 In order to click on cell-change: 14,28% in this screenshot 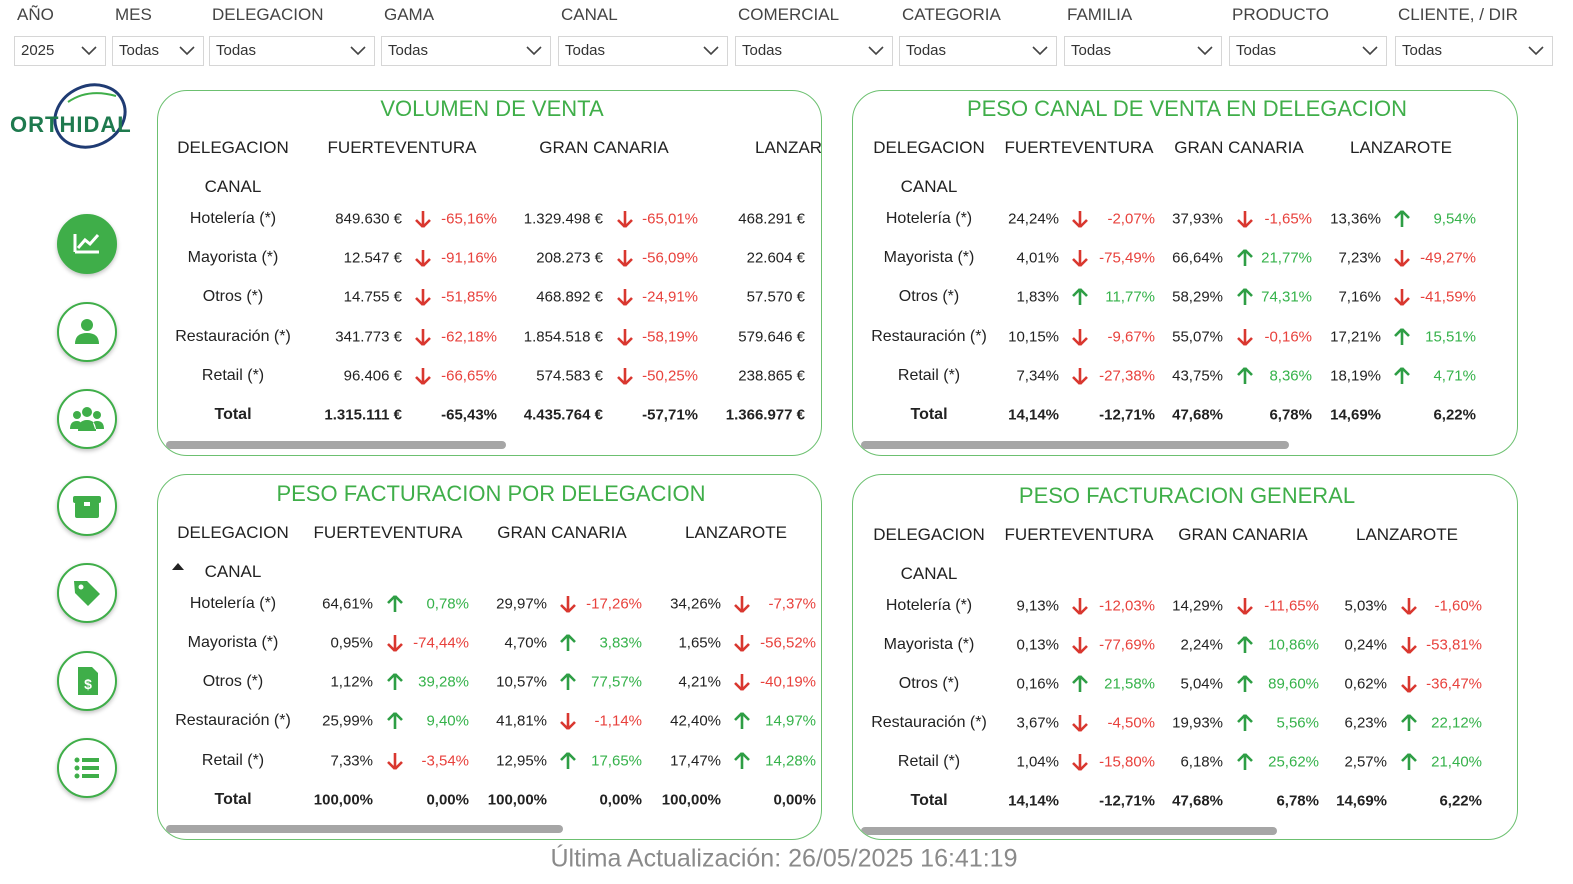, I will do `click(790, 761)`.